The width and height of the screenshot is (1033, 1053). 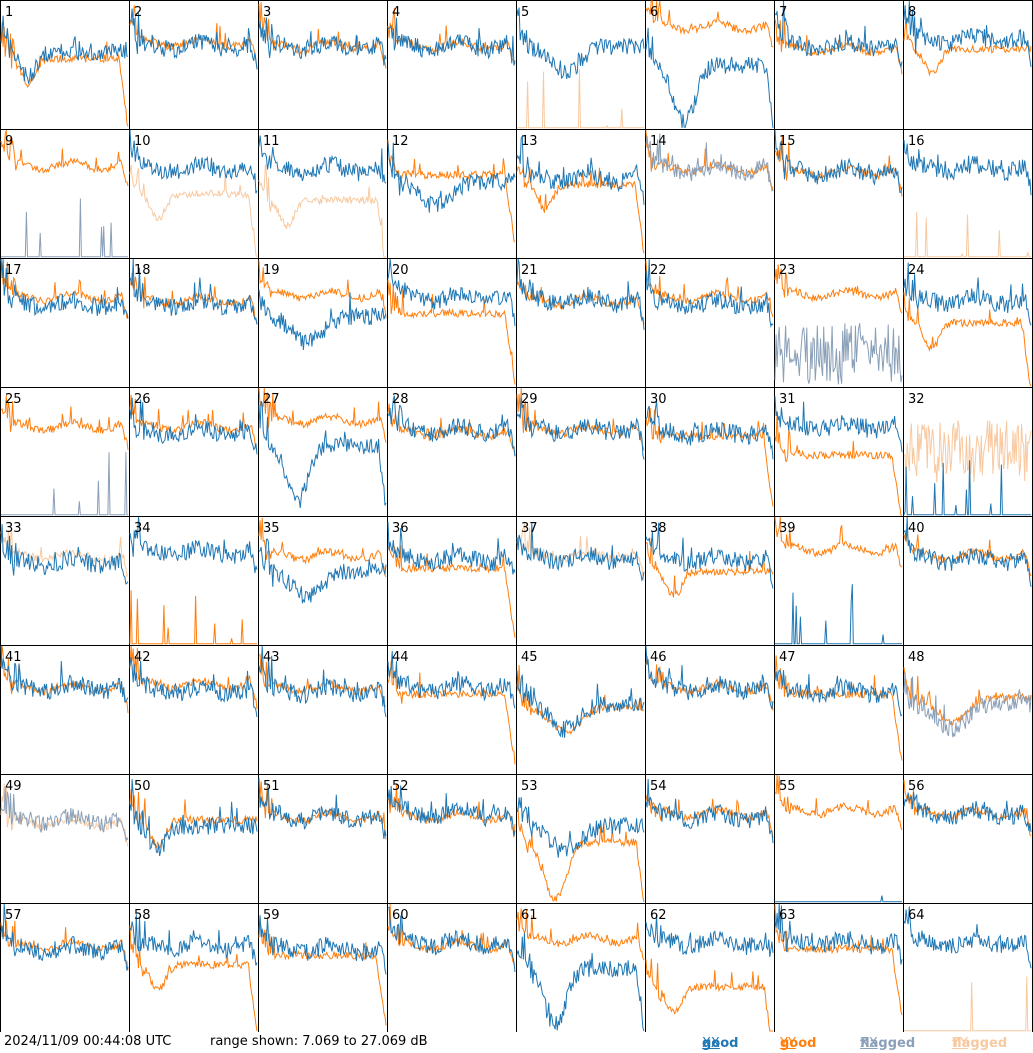 I want to click on panel-35: 35, so click(x=323, y=581).